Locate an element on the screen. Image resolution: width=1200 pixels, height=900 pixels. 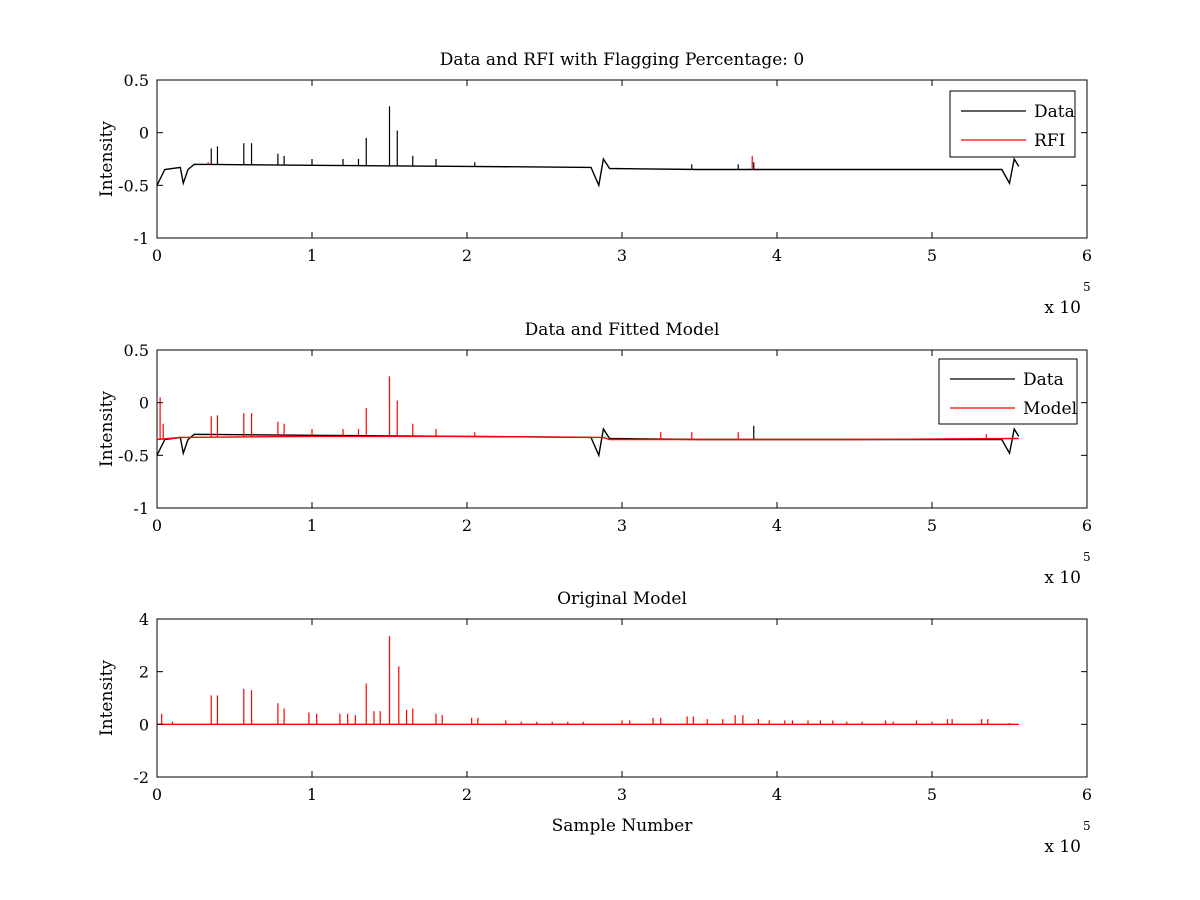
y-tick-label: 2 is located at coordinates (144, 672).